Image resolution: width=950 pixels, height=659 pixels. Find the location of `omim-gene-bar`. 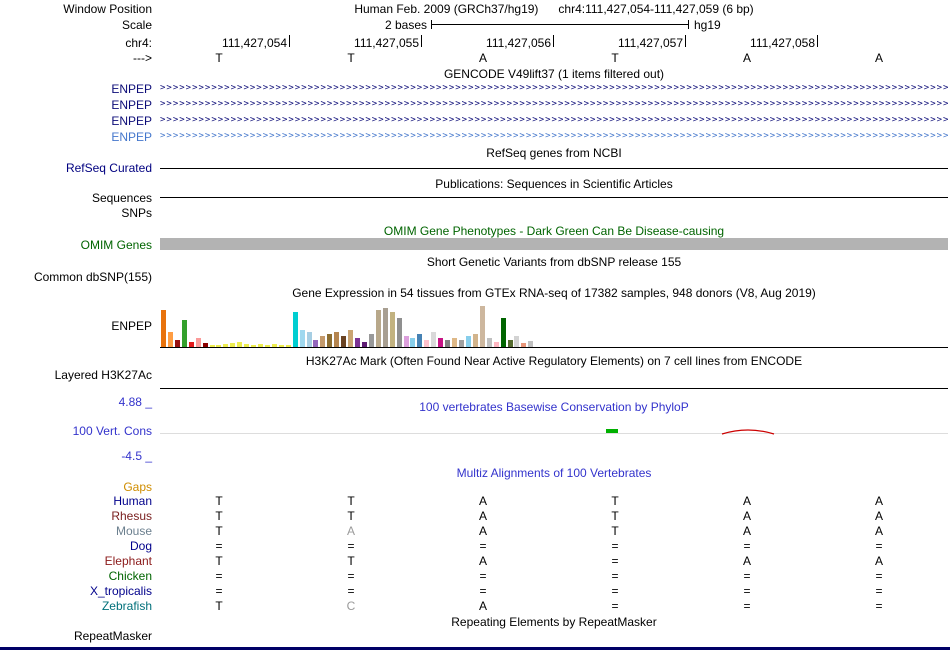

omim-gene-bar is located at coordinates (554, 244).